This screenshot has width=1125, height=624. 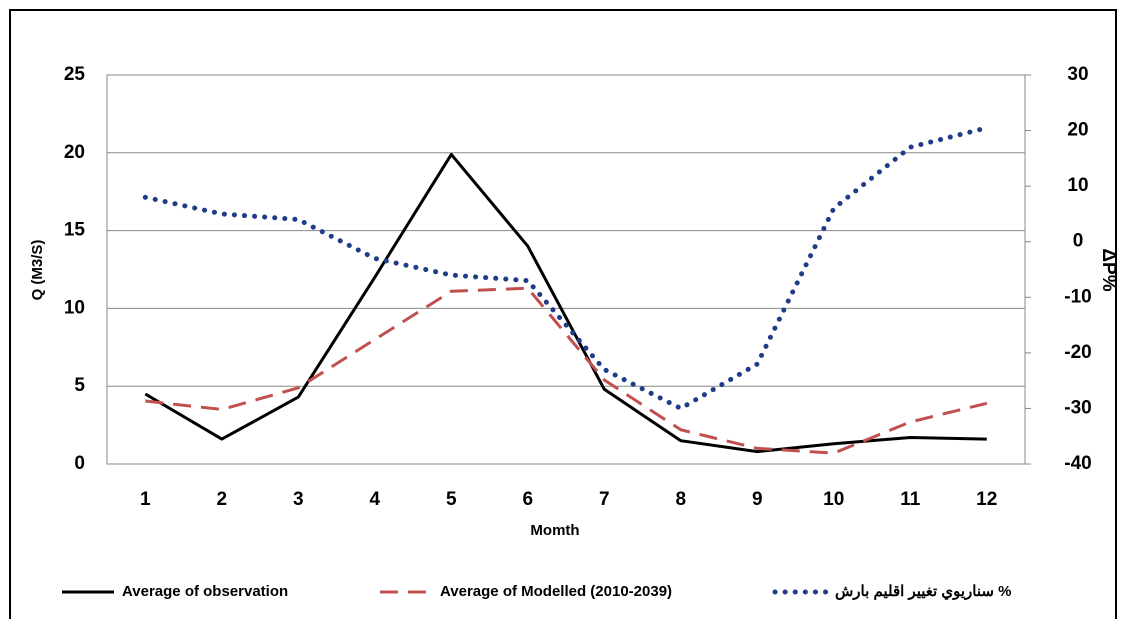 What do you see at coordinates (604, 499) in the screenshot?
I see `x-tick-label: 7` at bounding box center [604, 499].